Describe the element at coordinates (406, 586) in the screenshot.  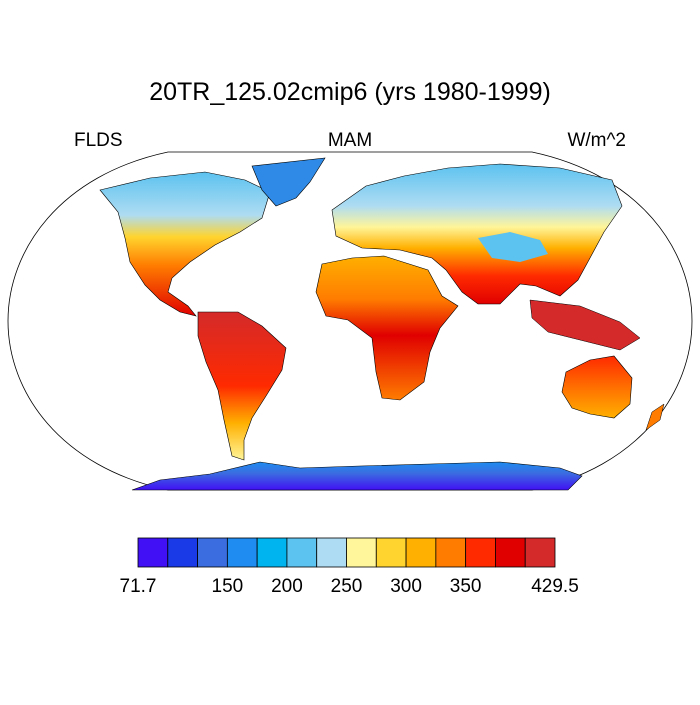
I see `colorbar-label: 300` at that location.